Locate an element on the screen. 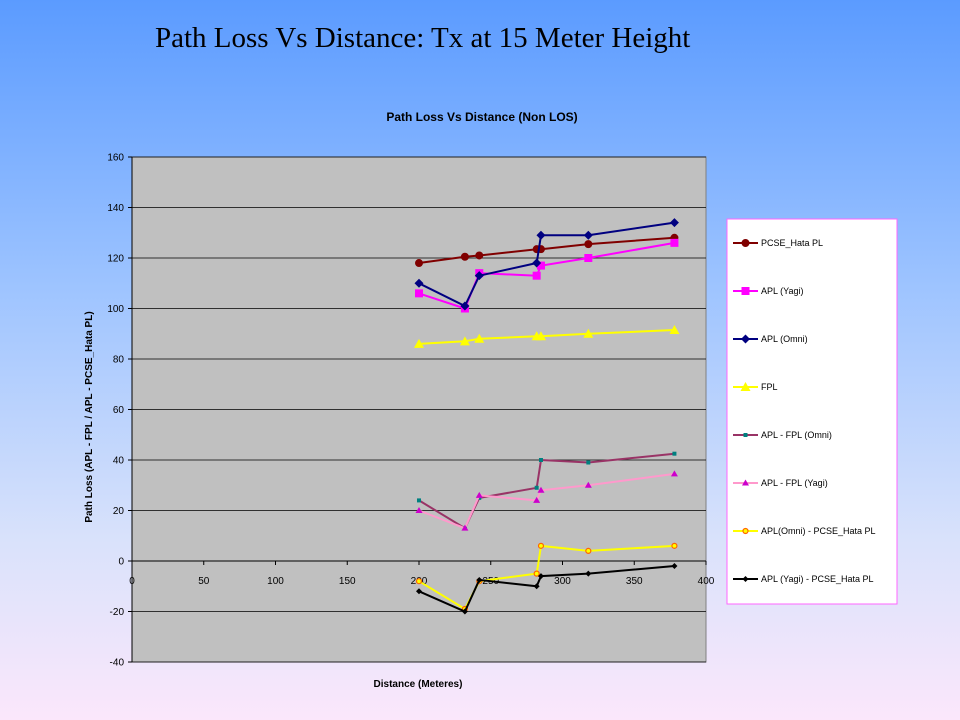 This screenshot has height=720, width=960. x-tick-label: 150 is located at coordinates (347, 581).